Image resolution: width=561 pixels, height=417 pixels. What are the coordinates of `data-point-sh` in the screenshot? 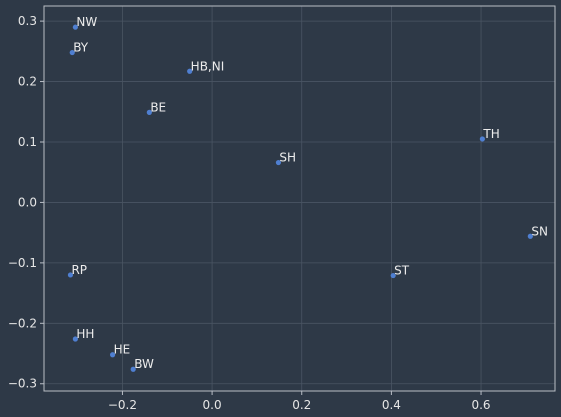 It's located at (278, 162).